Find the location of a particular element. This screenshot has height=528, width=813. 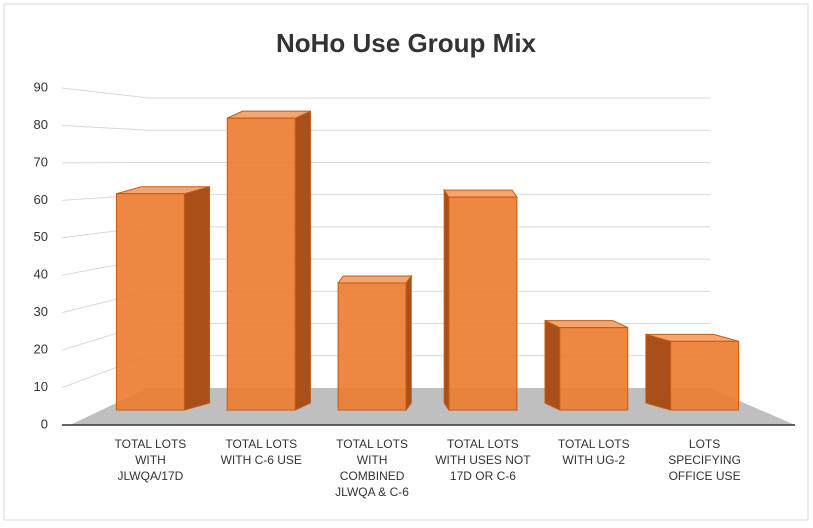

y-tick-label: 40 is located at coordinates (41, 274).